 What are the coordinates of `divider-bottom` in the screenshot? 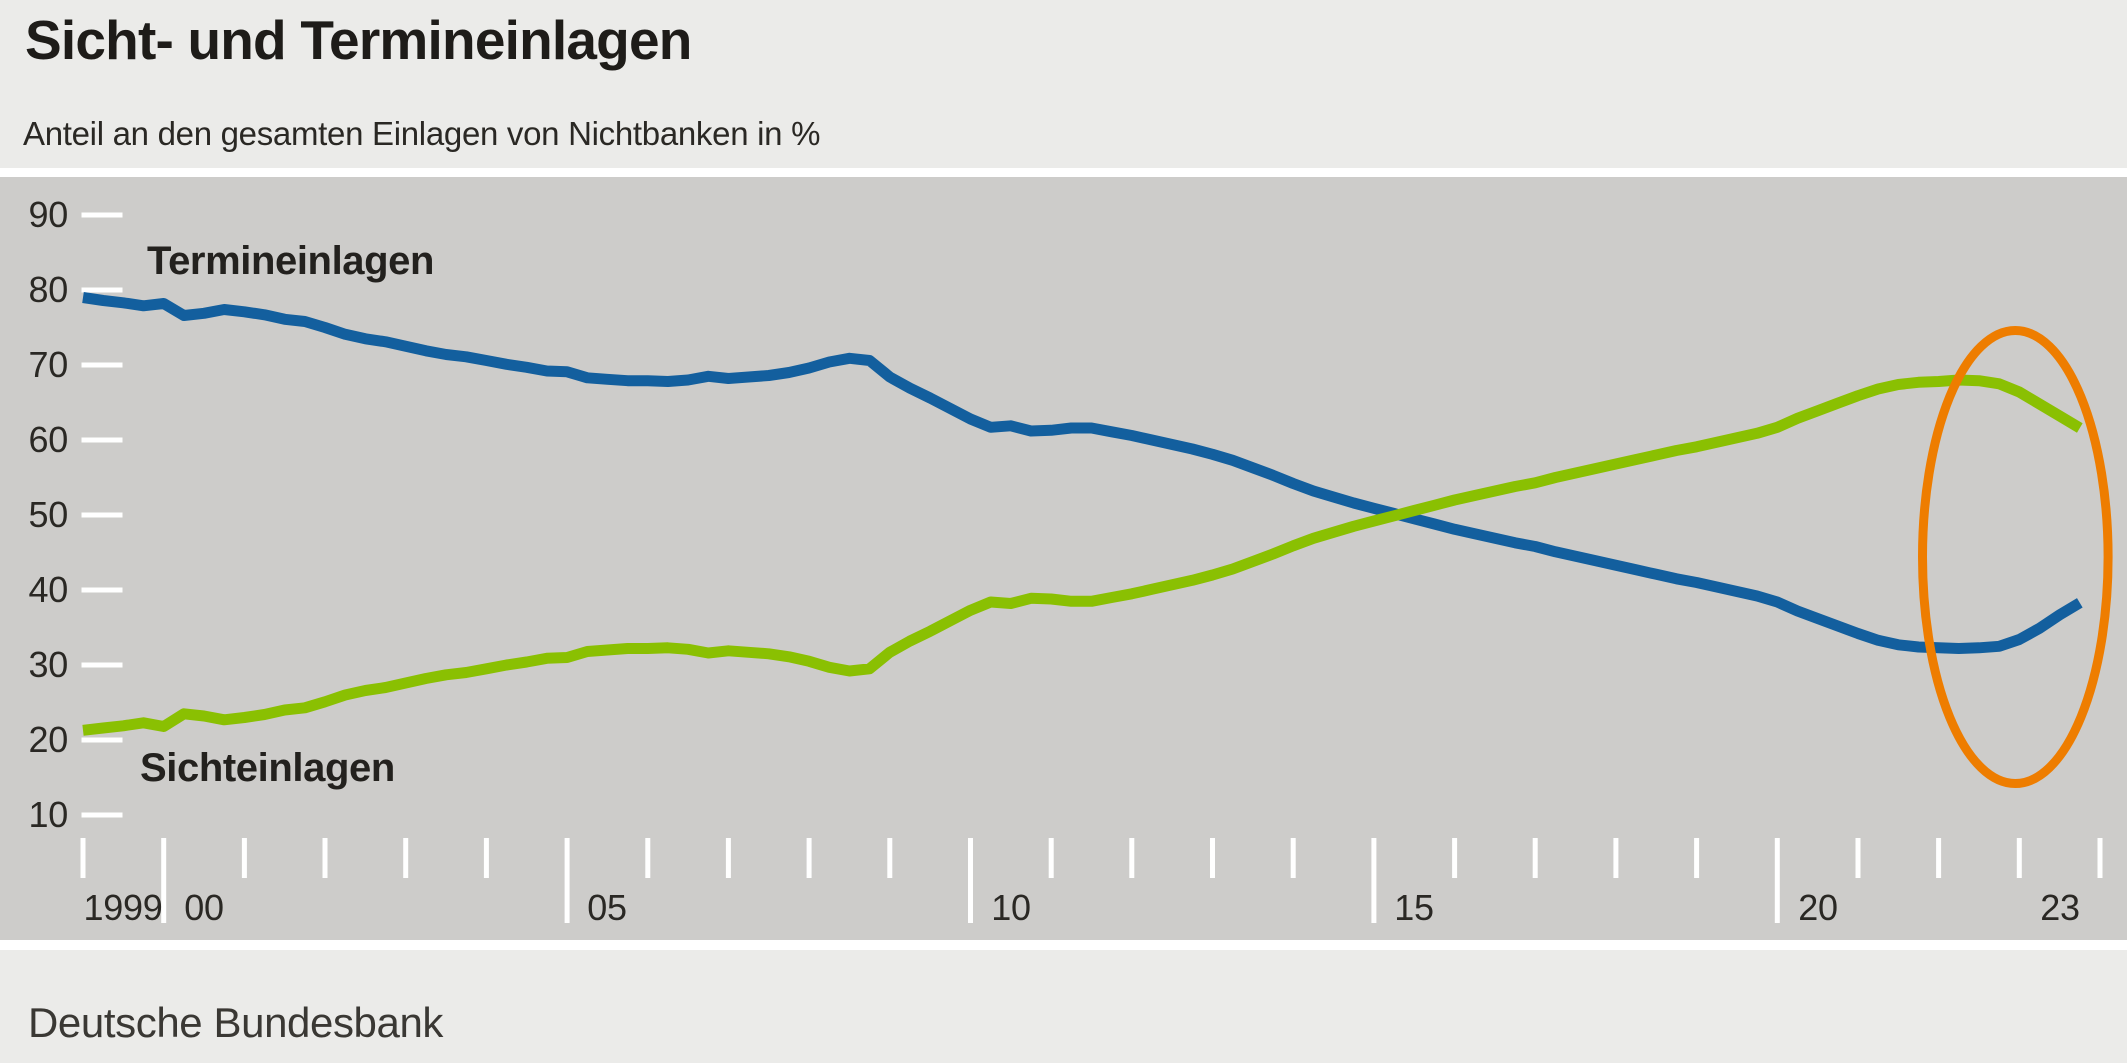 It's located at (1063, 945).